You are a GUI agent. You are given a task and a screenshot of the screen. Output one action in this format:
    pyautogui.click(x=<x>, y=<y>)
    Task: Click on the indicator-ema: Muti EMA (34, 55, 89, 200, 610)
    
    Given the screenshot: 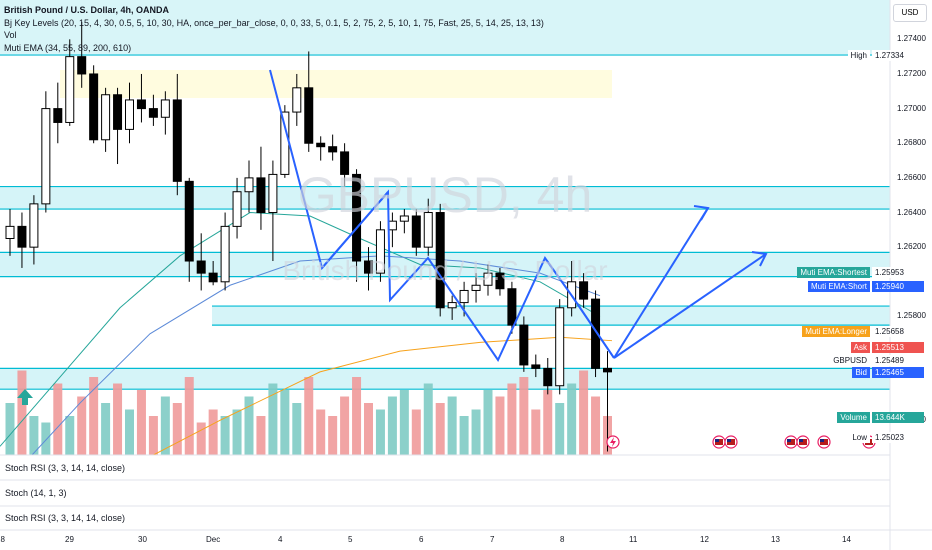 What is the action you would take?
    pyautogui.click(x=68, y=47)
    